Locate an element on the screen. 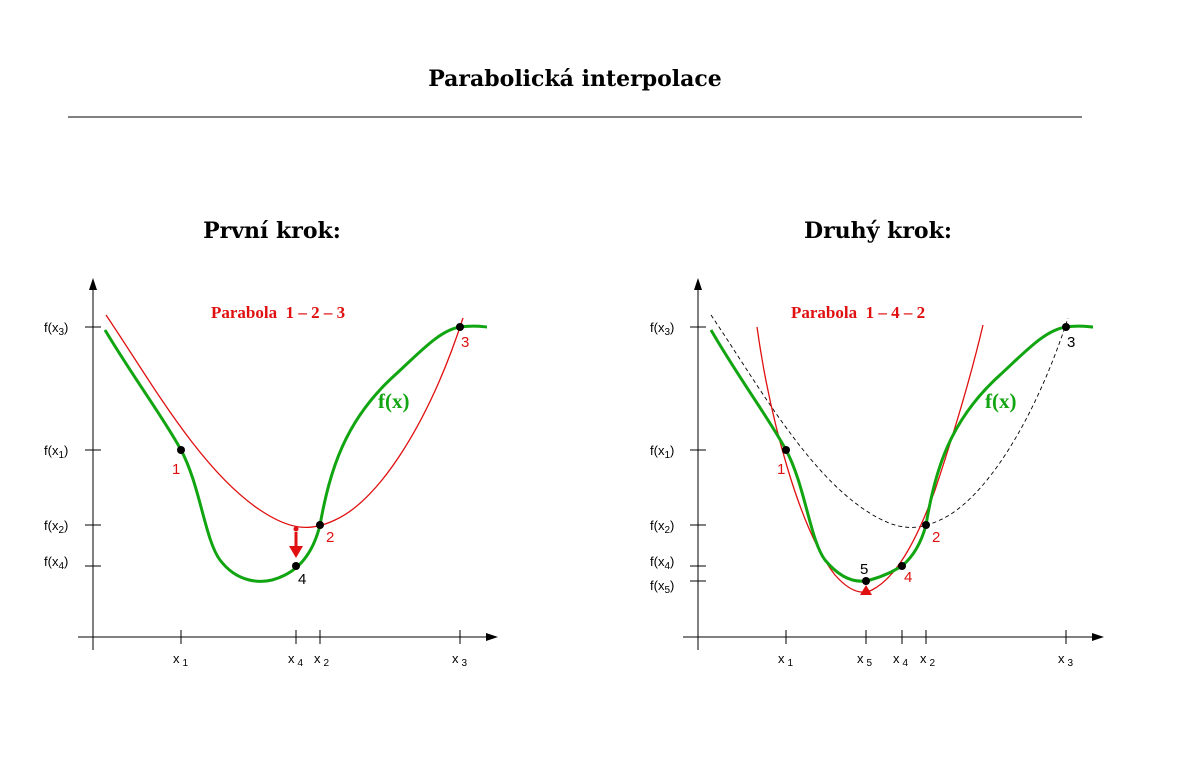 The height and width of the screenshot is (760, 1197). point-3-left is located at coordinates (460, 327).